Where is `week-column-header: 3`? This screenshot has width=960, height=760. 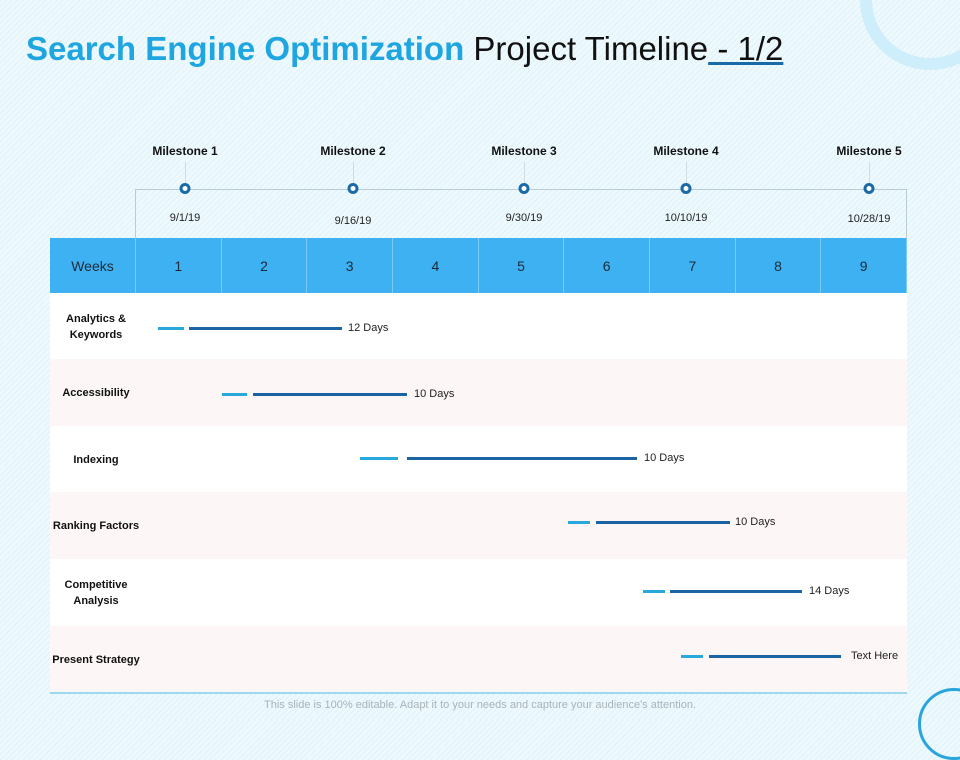
week-column-header: 3 is located at coordinates (350, 265).